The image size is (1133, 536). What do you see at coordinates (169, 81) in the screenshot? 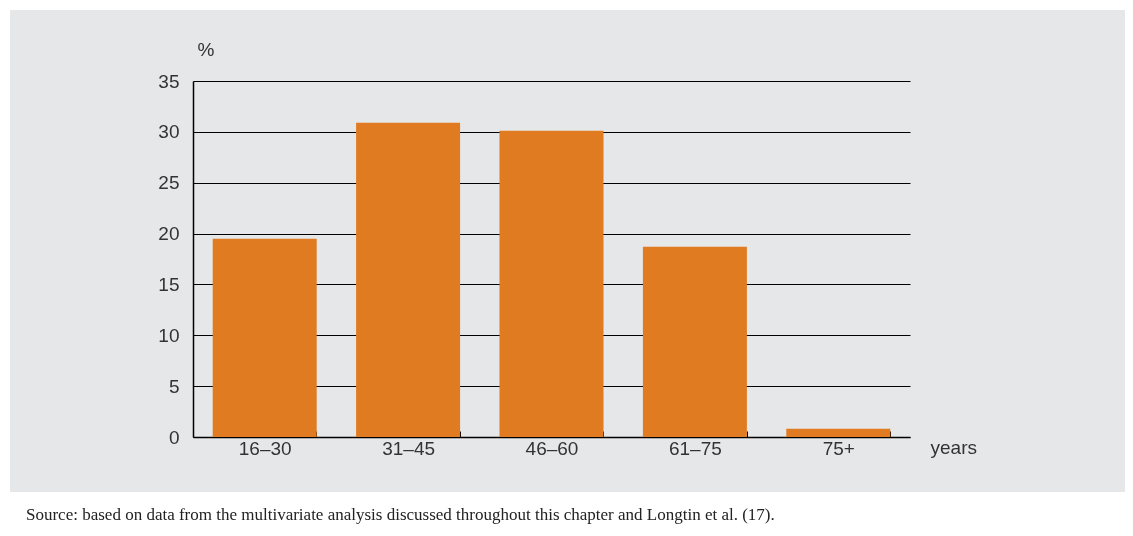
I see `y-tick-label: 35` at bounding box center [169, 81].